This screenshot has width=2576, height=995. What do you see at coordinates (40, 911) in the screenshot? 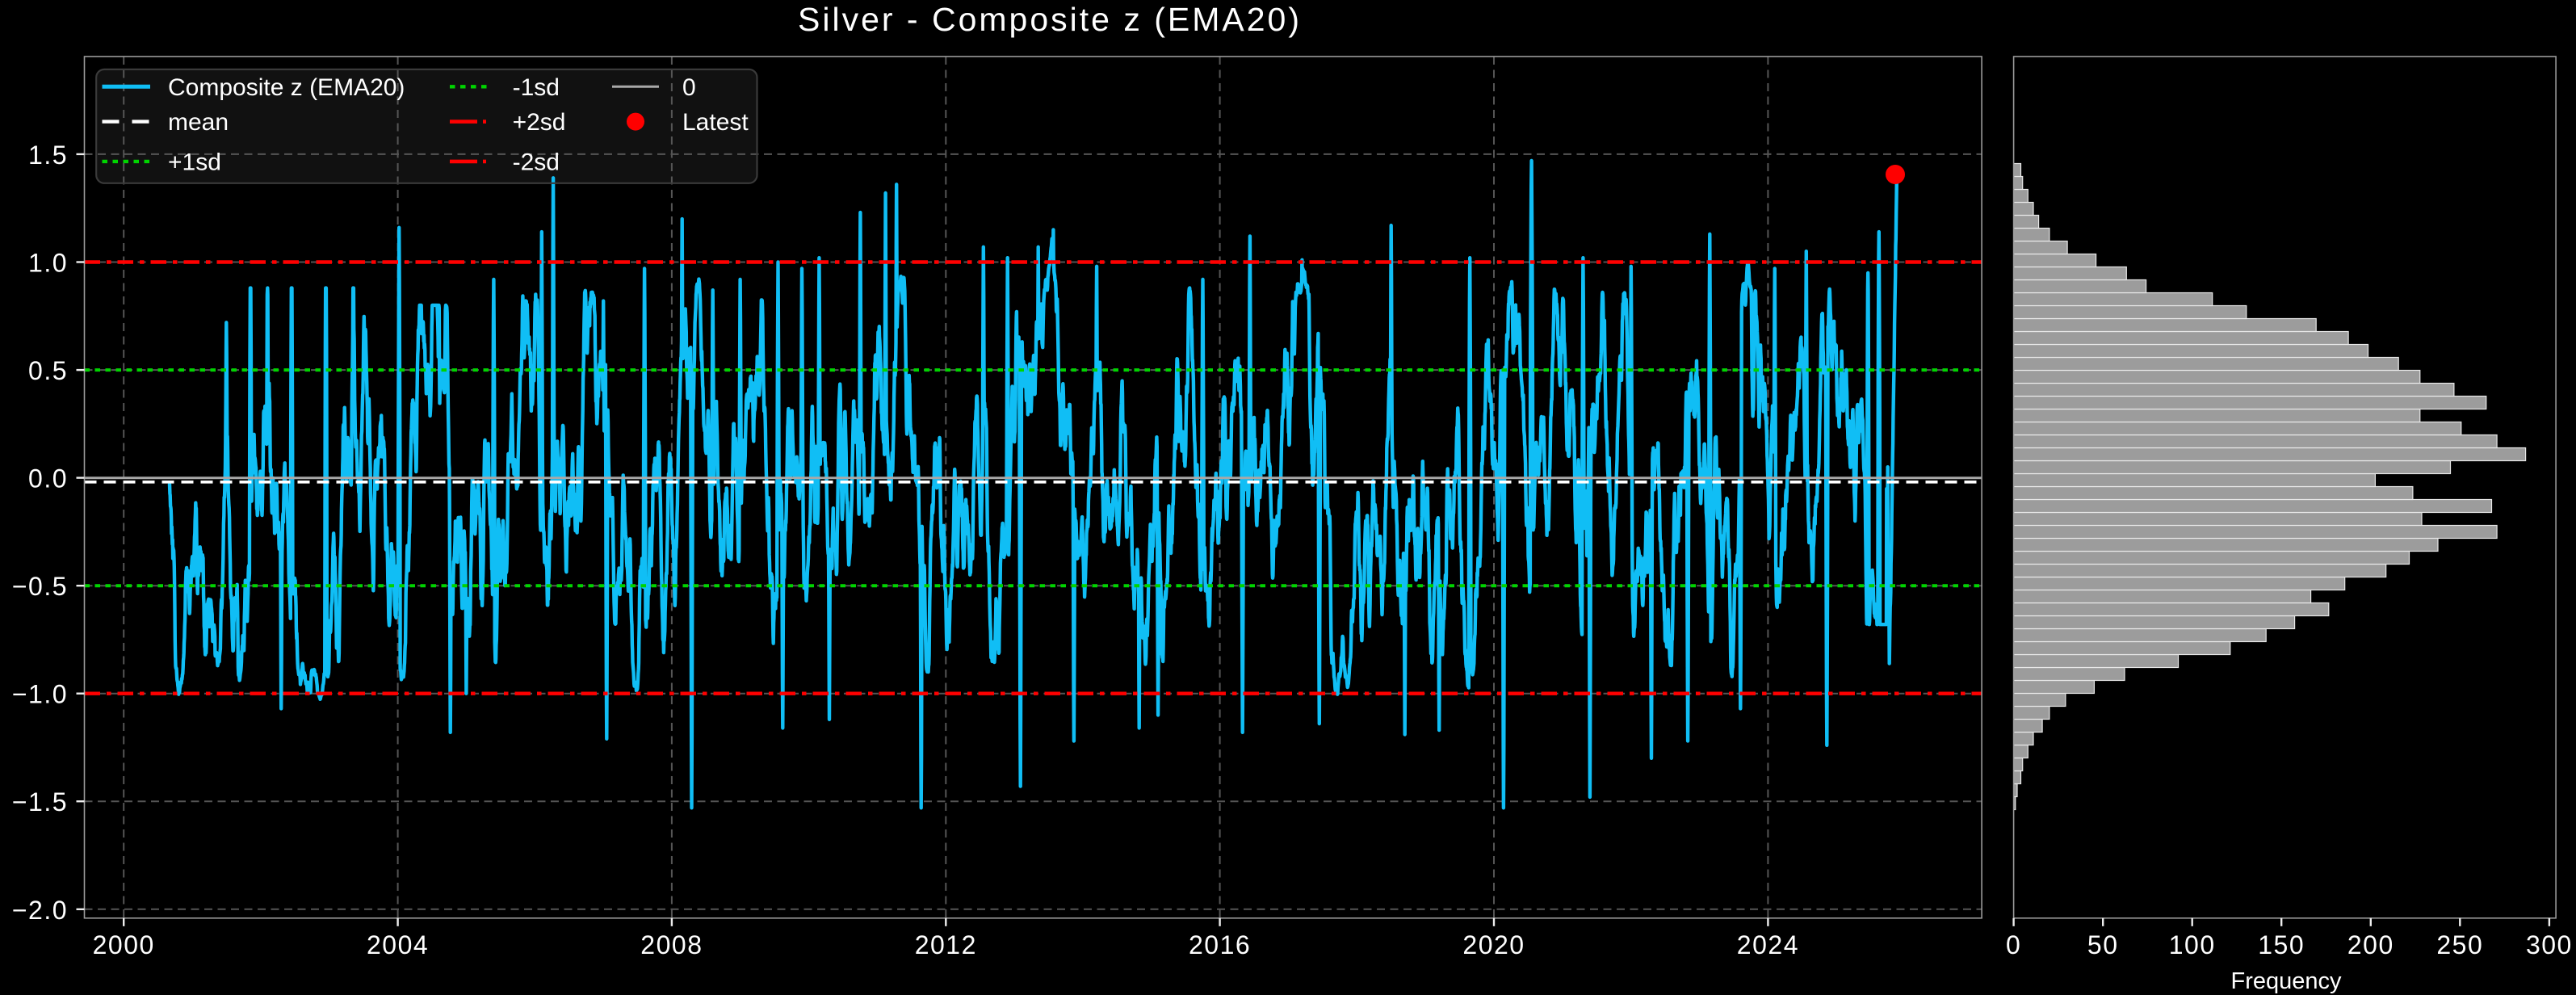
I see `svg-text: −2.0` at bounding box center [40, 911].